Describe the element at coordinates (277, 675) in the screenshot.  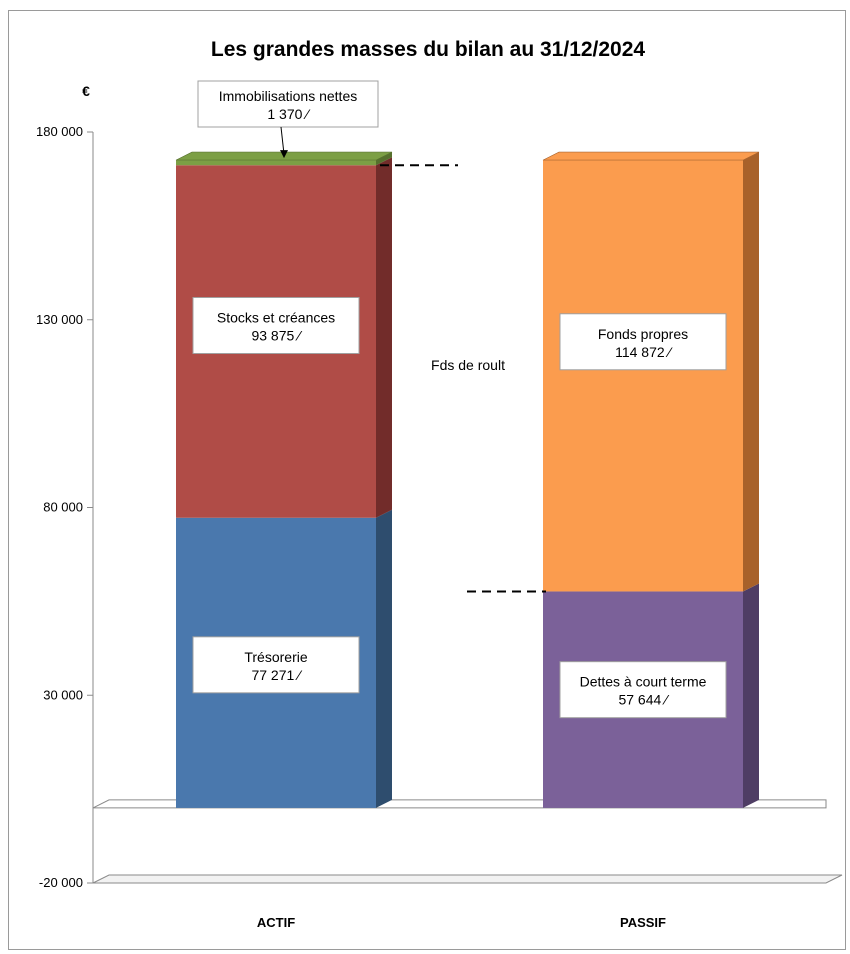
I see `data-label-value: 77 271 ⁄` at that location.